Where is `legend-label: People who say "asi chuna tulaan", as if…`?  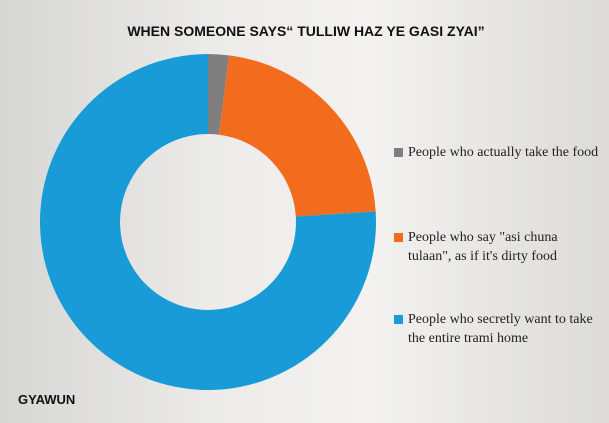
legend-label: People who say "asi chuna tulaan", as if… is located at coordinates (483, 247).